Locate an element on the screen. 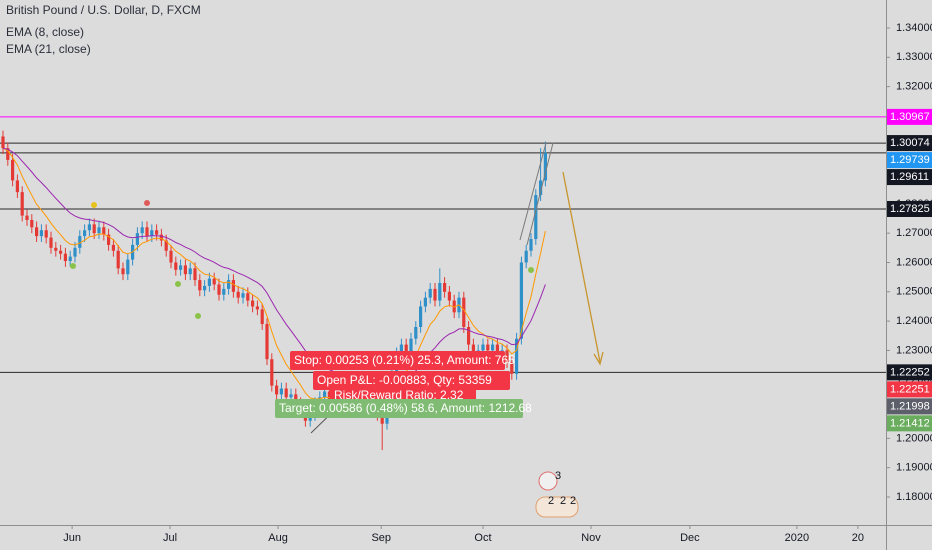 This screenshot has height=550, width=932. x-tick-label: Jul is located at coordinates (170, 538).